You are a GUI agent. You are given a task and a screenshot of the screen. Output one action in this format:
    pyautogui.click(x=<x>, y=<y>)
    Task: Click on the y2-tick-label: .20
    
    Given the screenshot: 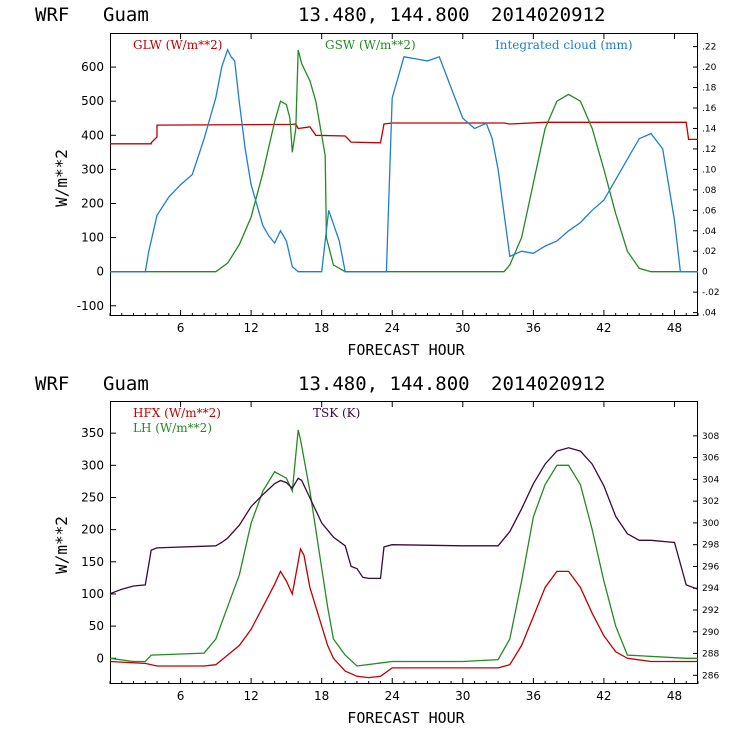 What is the action you would take?
    pyautogui.click(x=709, y=68)
    